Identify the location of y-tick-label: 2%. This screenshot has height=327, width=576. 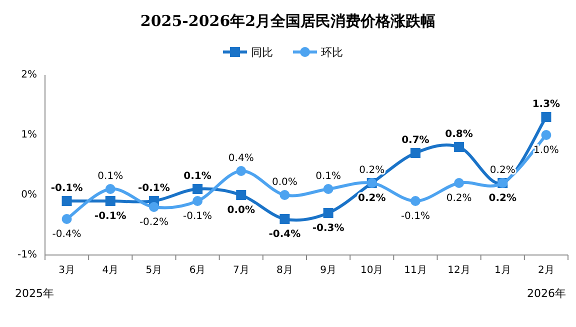
(29, 75).